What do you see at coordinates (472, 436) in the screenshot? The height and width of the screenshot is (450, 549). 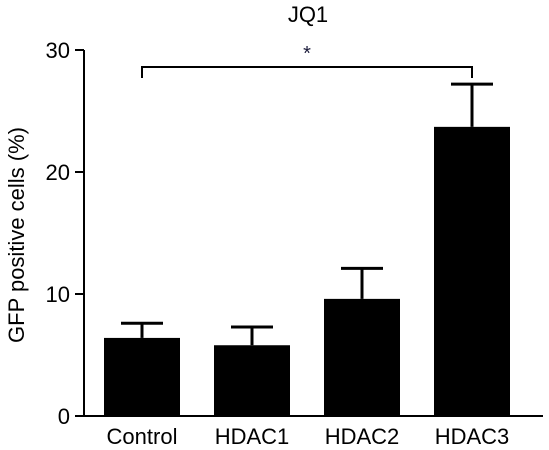 I see `category-label: HDAC3` at bounding box center [472, 436].